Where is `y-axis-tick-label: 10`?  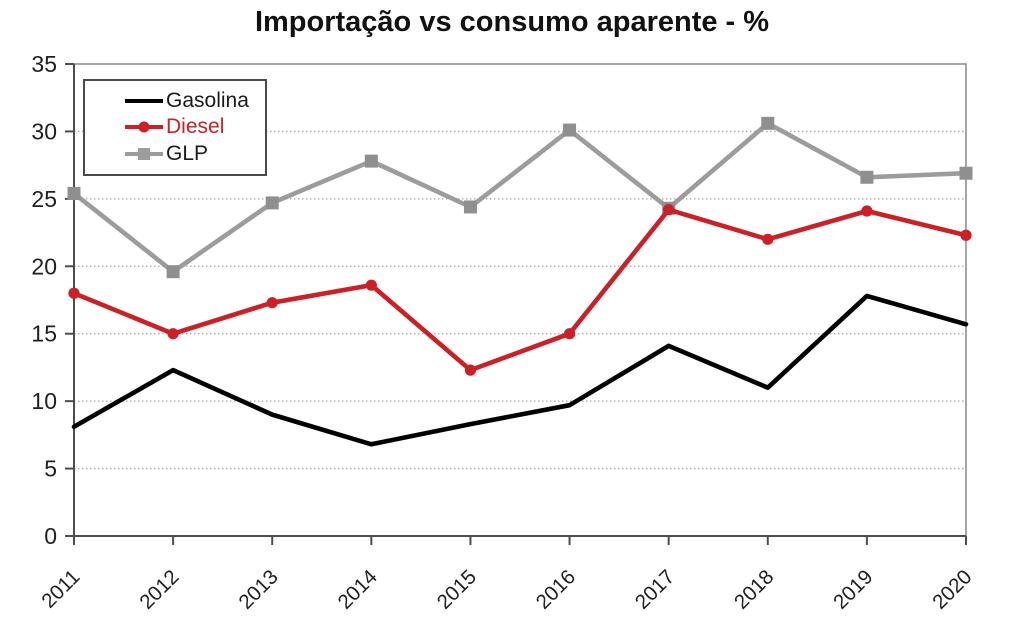
y-axis-tick-label: 10 is located at coordinates (44, 401).